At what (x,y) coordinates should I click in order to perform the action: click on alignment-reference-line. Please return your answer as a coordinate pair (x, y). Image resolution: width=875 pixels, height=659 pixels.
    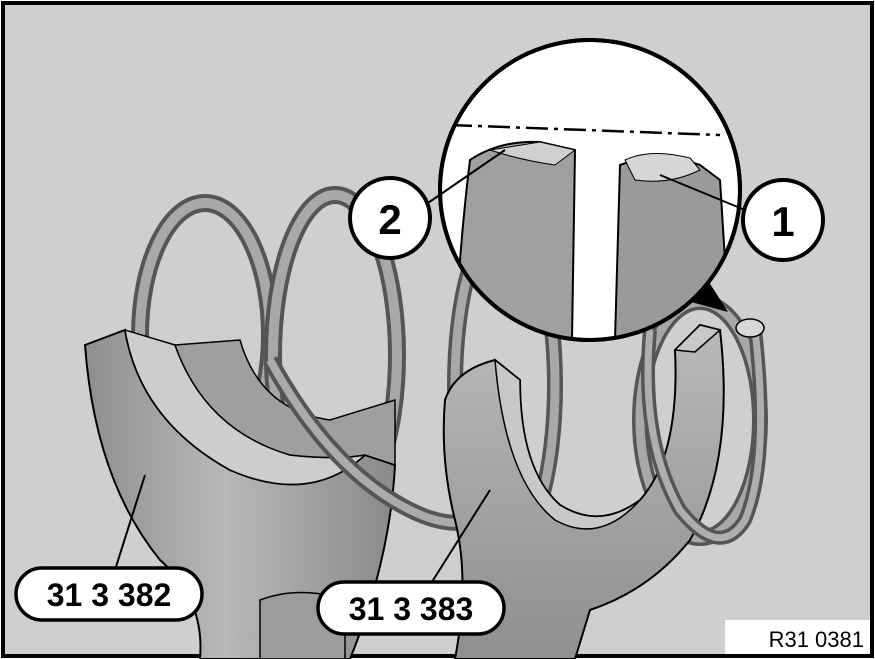
    Looking at the image, I should click on (585, 130).